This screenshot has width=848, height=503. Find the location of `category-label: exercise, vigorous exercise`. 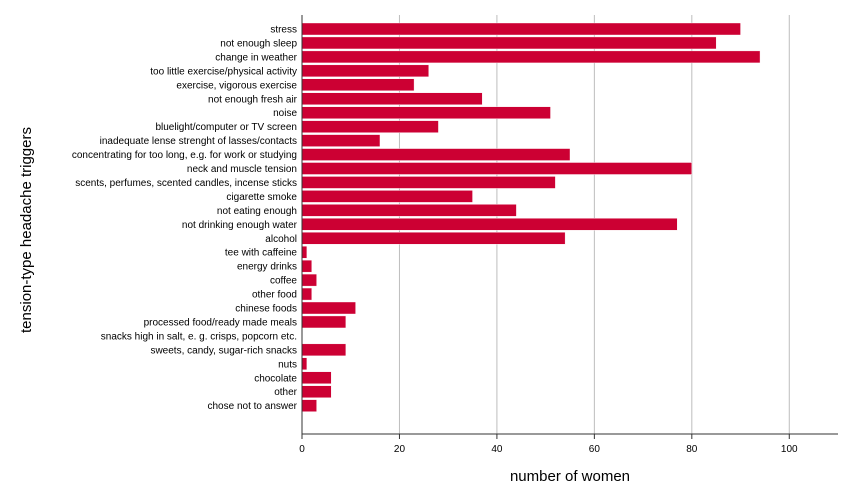

category-label: exercise, vigorous exercise is located at coordinates (236, 85).